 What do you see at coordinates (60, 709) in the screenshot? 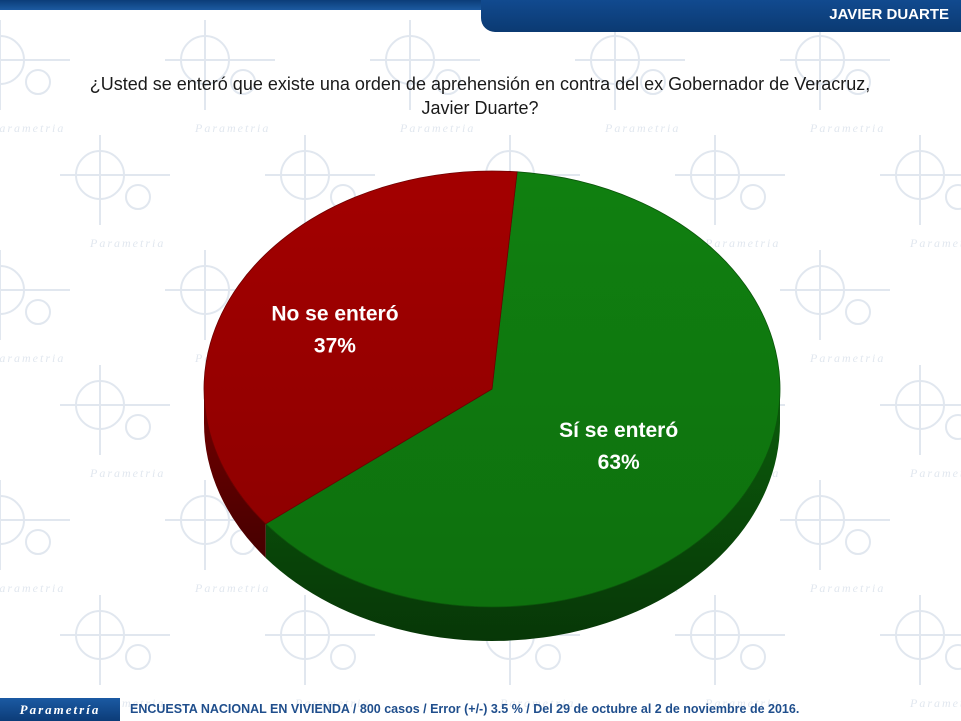
I see `footer-logo: Parametría` at bounding box center [60, 709].